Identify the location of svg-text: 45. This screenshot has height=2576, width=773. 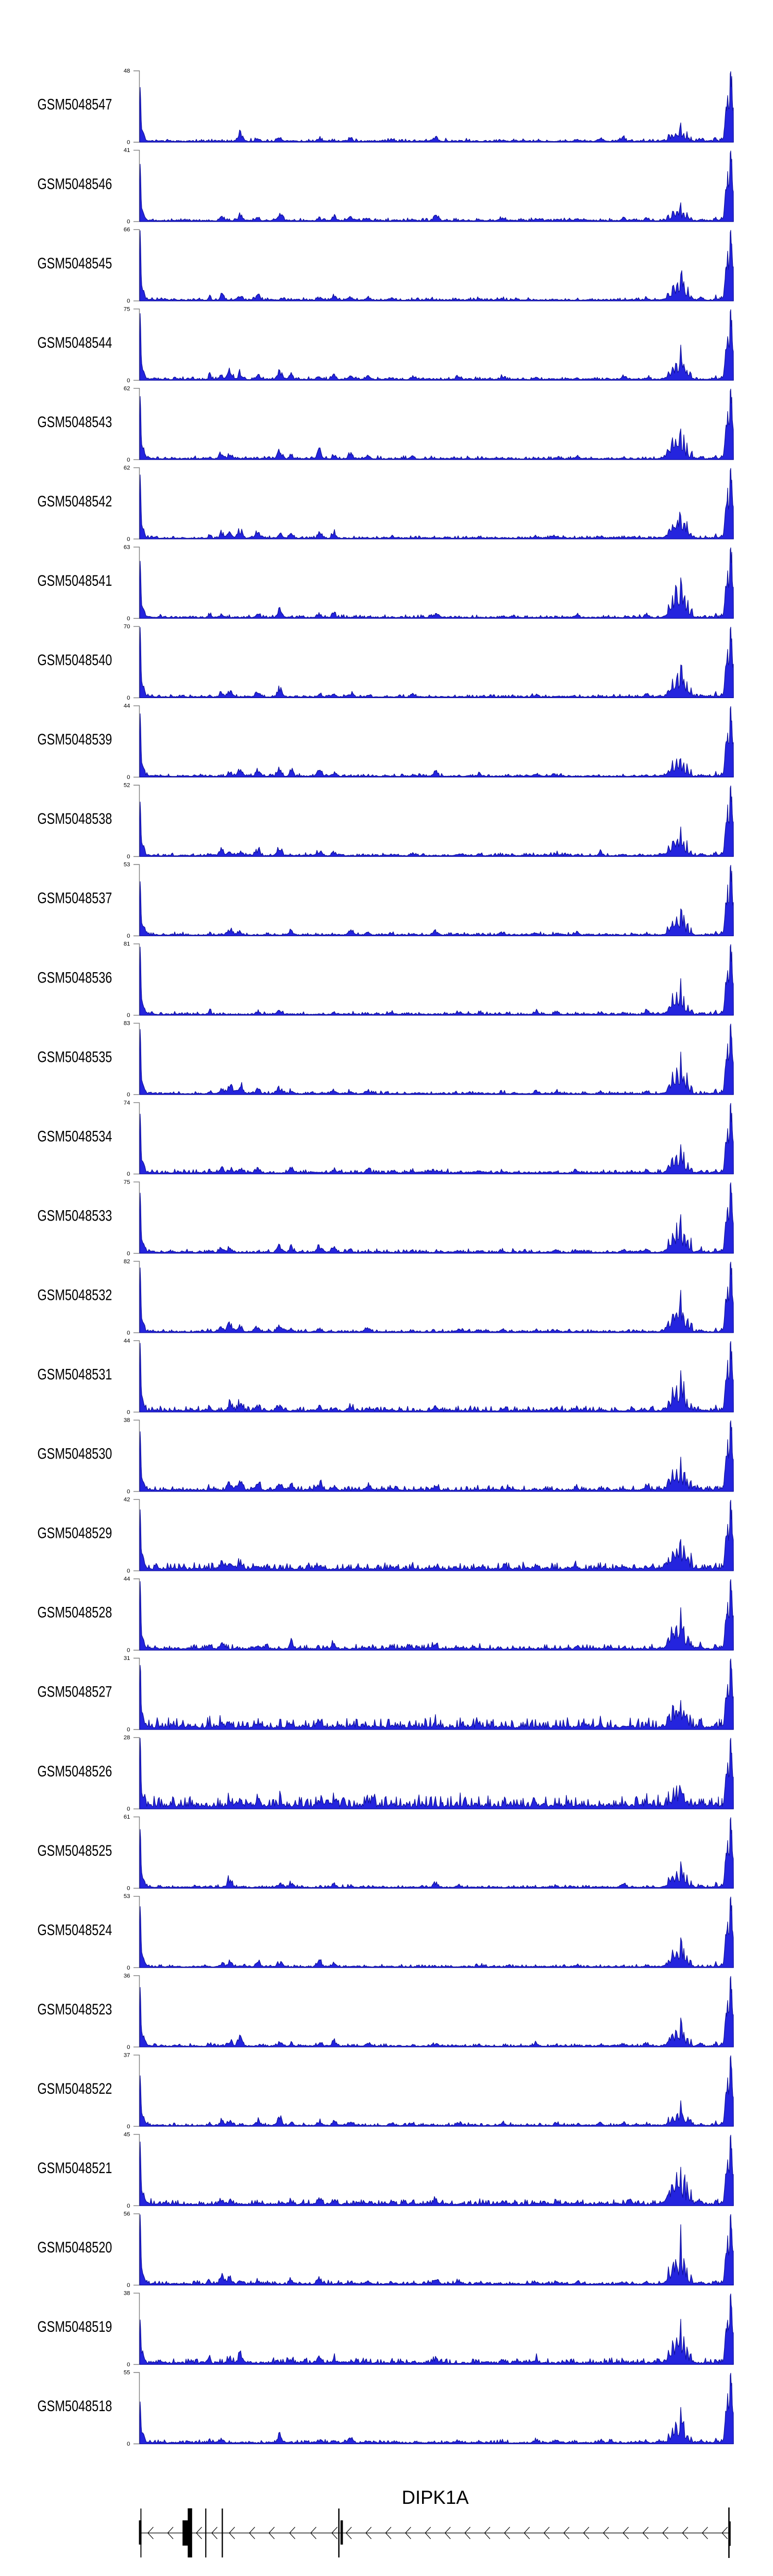
(127, 2134).